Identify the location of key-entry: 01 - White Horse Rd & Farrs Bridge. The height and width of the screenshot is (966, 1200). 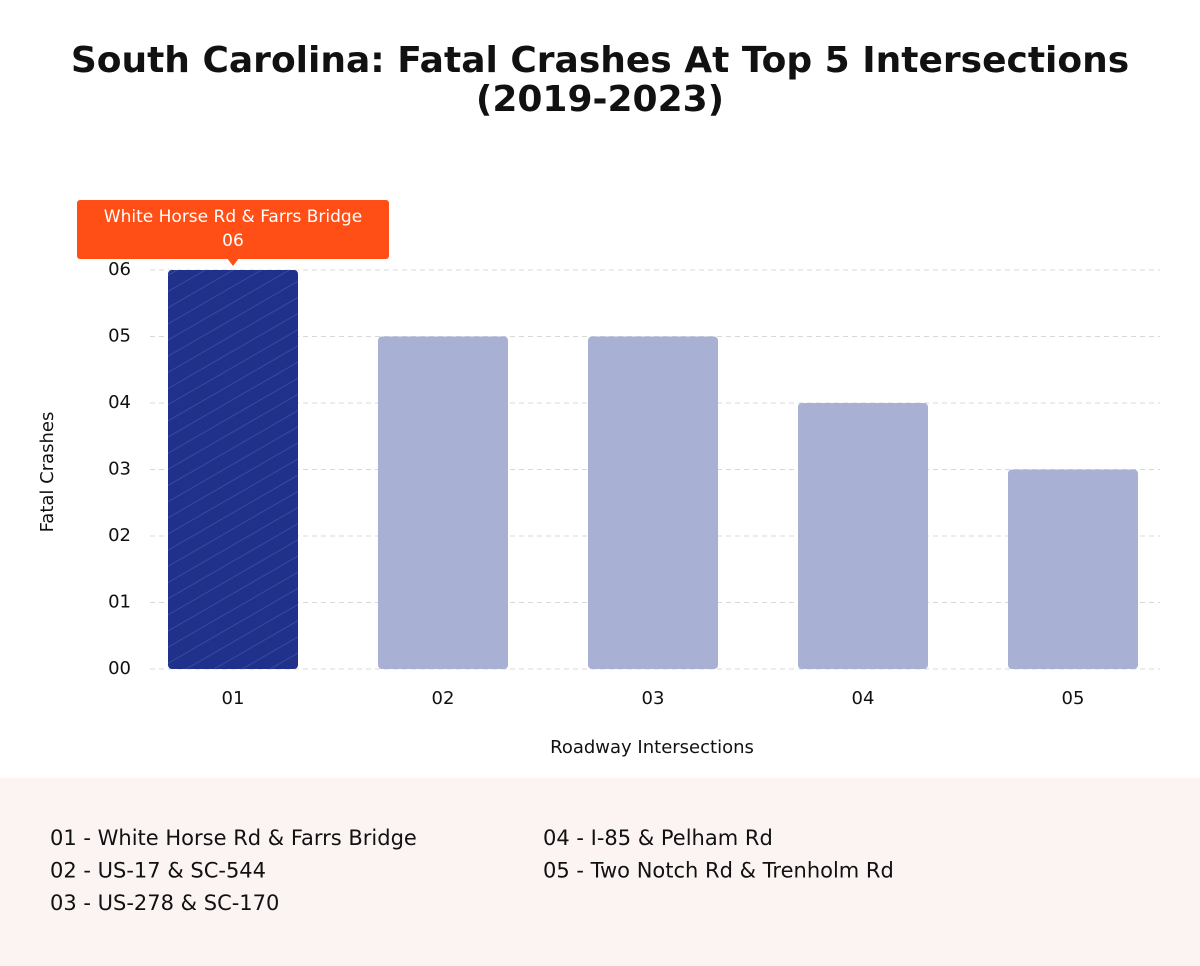
(233, 838).